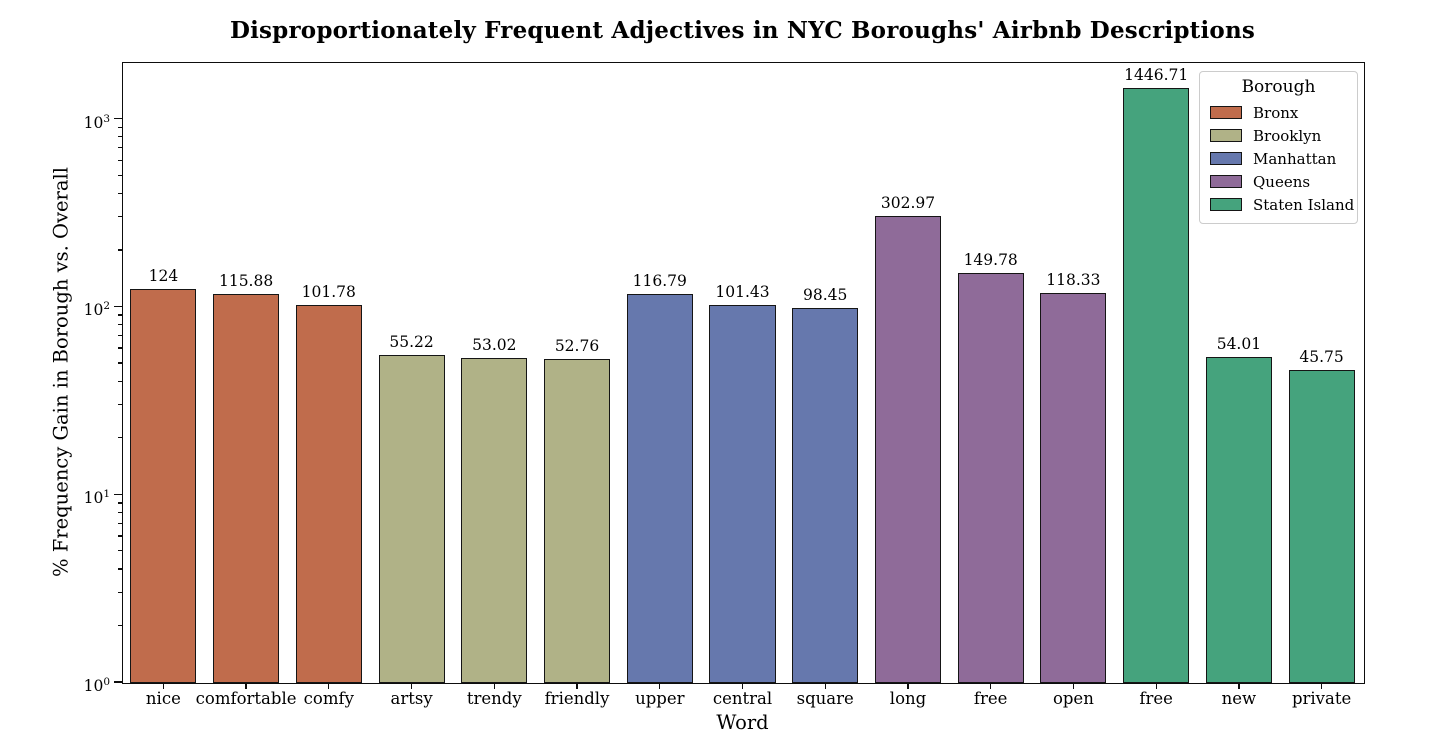 The height and width of the screenshot is (749, 1431). What do you see at coordinates (742, 292) in the screenshot?
I see `bar-value-label: 101.43` at bounding box center [742, 292].